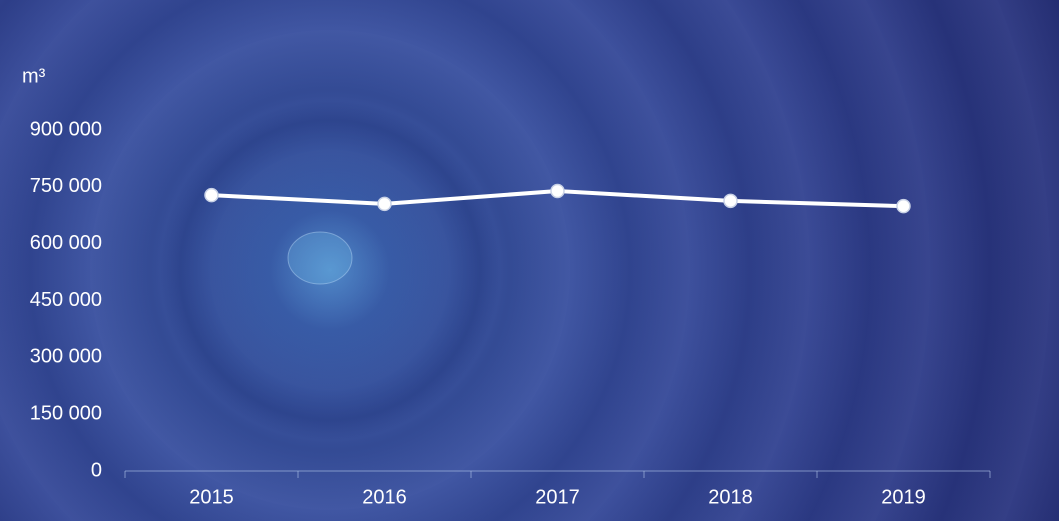  I want to click on x-tick-label: 2016, so click(384, 497).